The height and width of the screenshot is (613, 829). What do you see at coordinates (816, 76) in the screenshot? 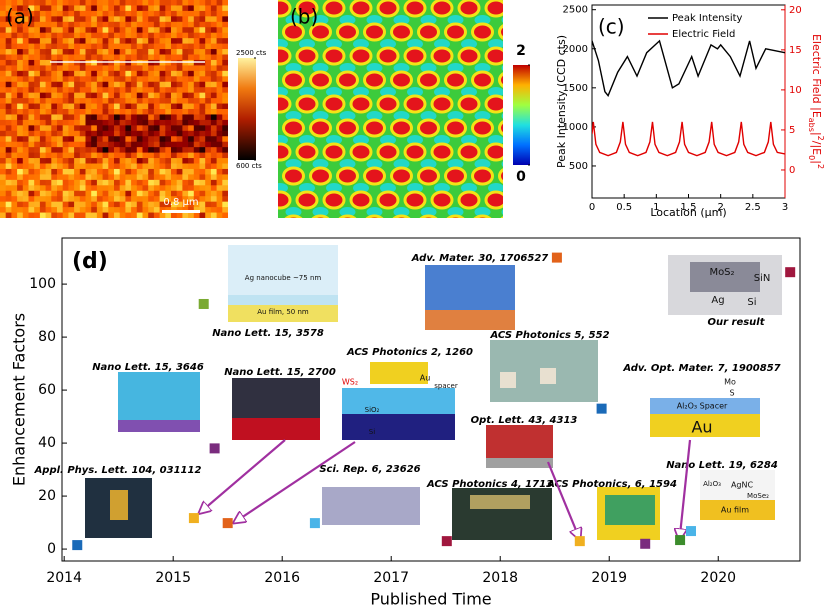
I see `y2-label-part: Electric Field |E` at bounding box center [816, 76].